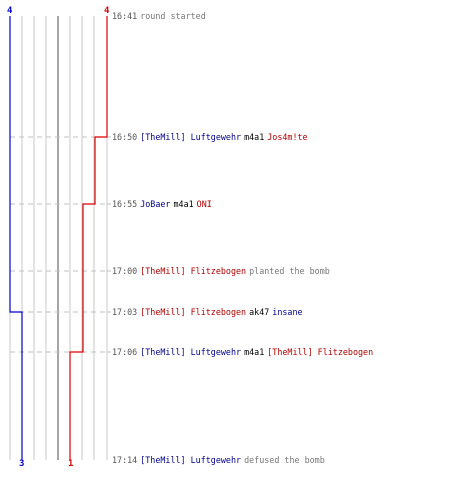  Describe the element at coordinates (125, 271) in the screenshot. I see `event-time: 17:00` at that location.